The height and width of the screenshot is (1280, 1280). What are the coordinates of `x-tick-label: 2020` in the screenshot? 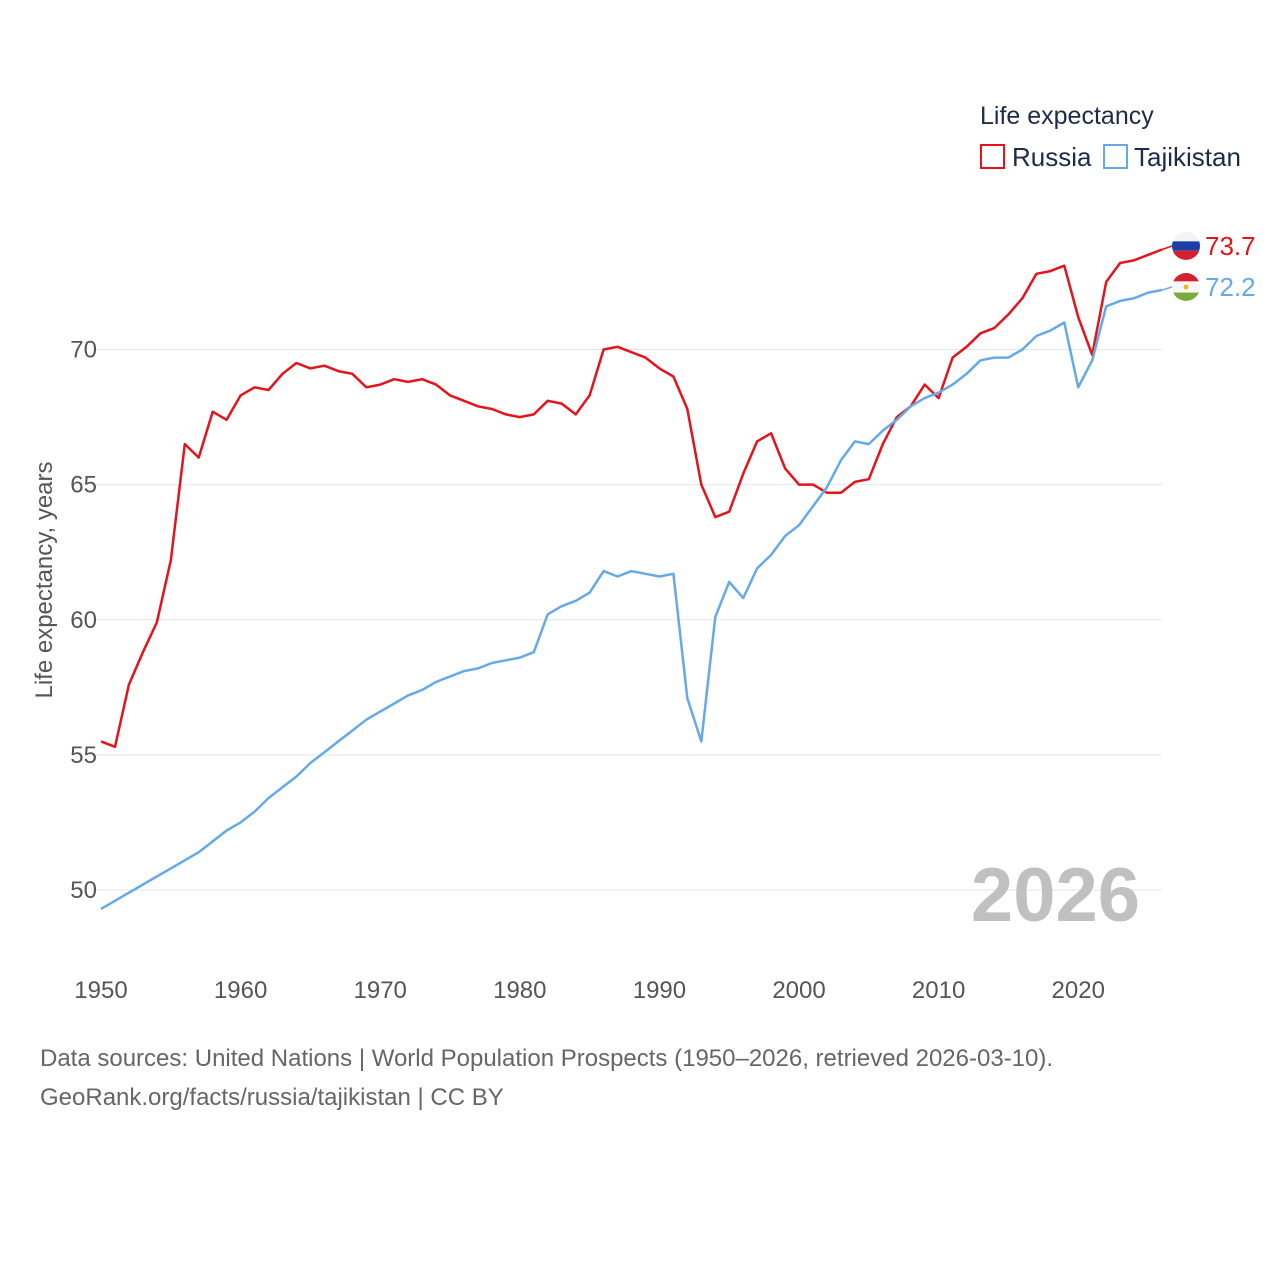 It's located at (1078, 990).